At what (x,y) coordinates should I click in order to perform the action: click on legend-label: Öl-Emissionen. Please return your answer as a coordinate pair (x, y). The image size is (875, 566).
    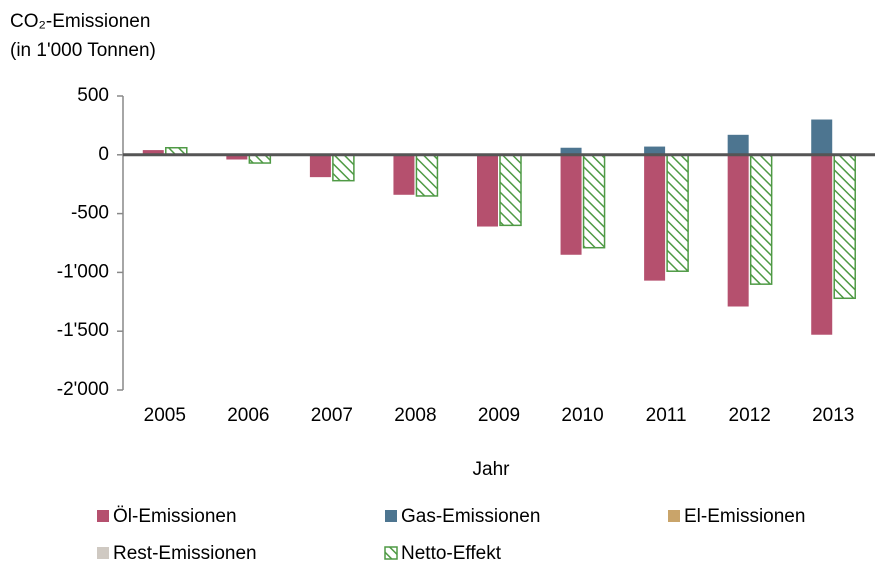
    Looking at the image, I should click on (175, 516).